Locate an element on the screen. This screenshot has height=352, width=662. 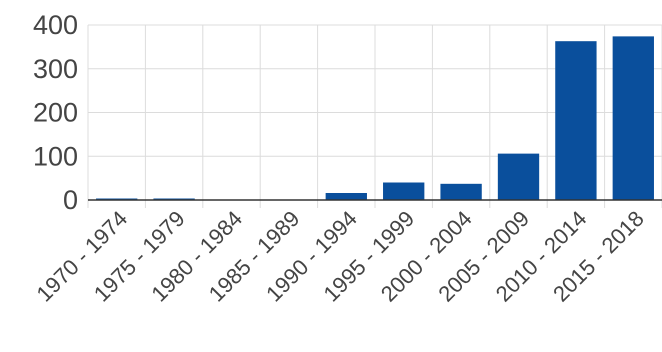
y-tick-label: 400 is located at coordinates (55, 25).